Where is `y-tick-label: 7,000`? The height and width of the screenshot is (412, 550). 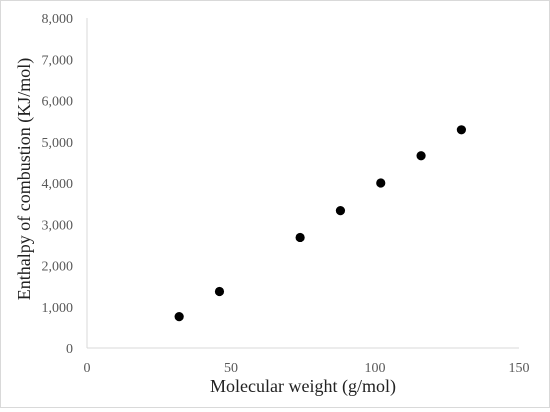
y-tick-label: 7,000 is located at coordinates (58, 60).